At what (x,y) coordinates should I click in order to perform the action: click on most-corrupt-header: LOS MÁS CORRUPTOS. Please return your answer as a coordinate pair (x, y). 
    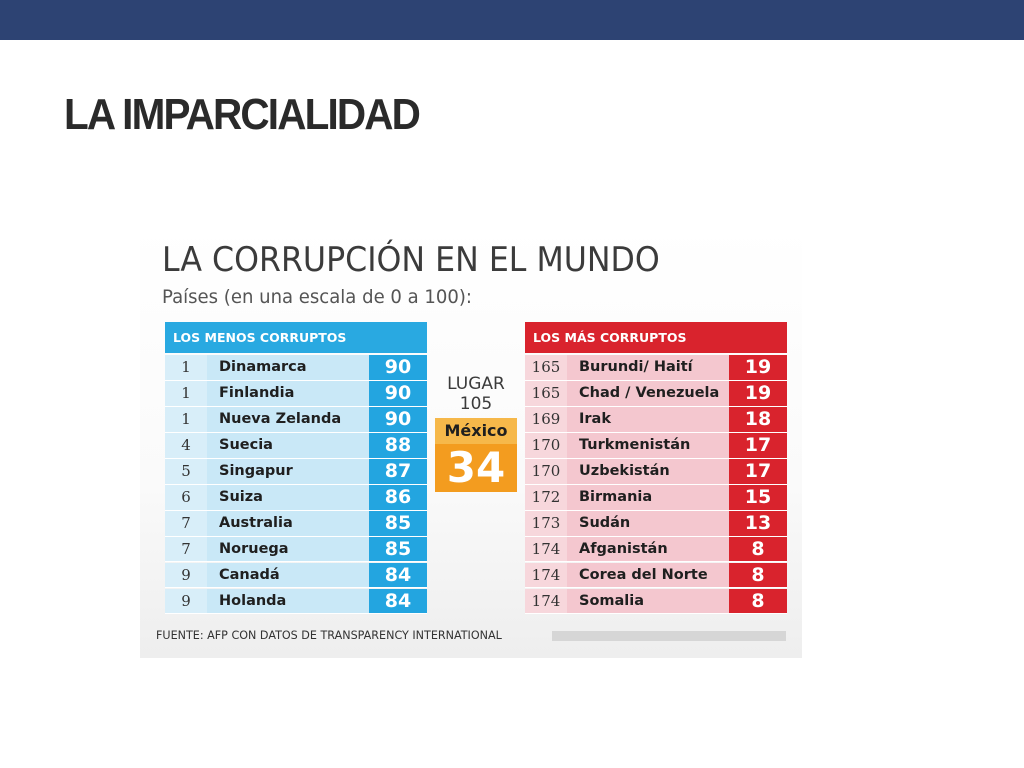
    Looking at the image, I should click on (656, 337).